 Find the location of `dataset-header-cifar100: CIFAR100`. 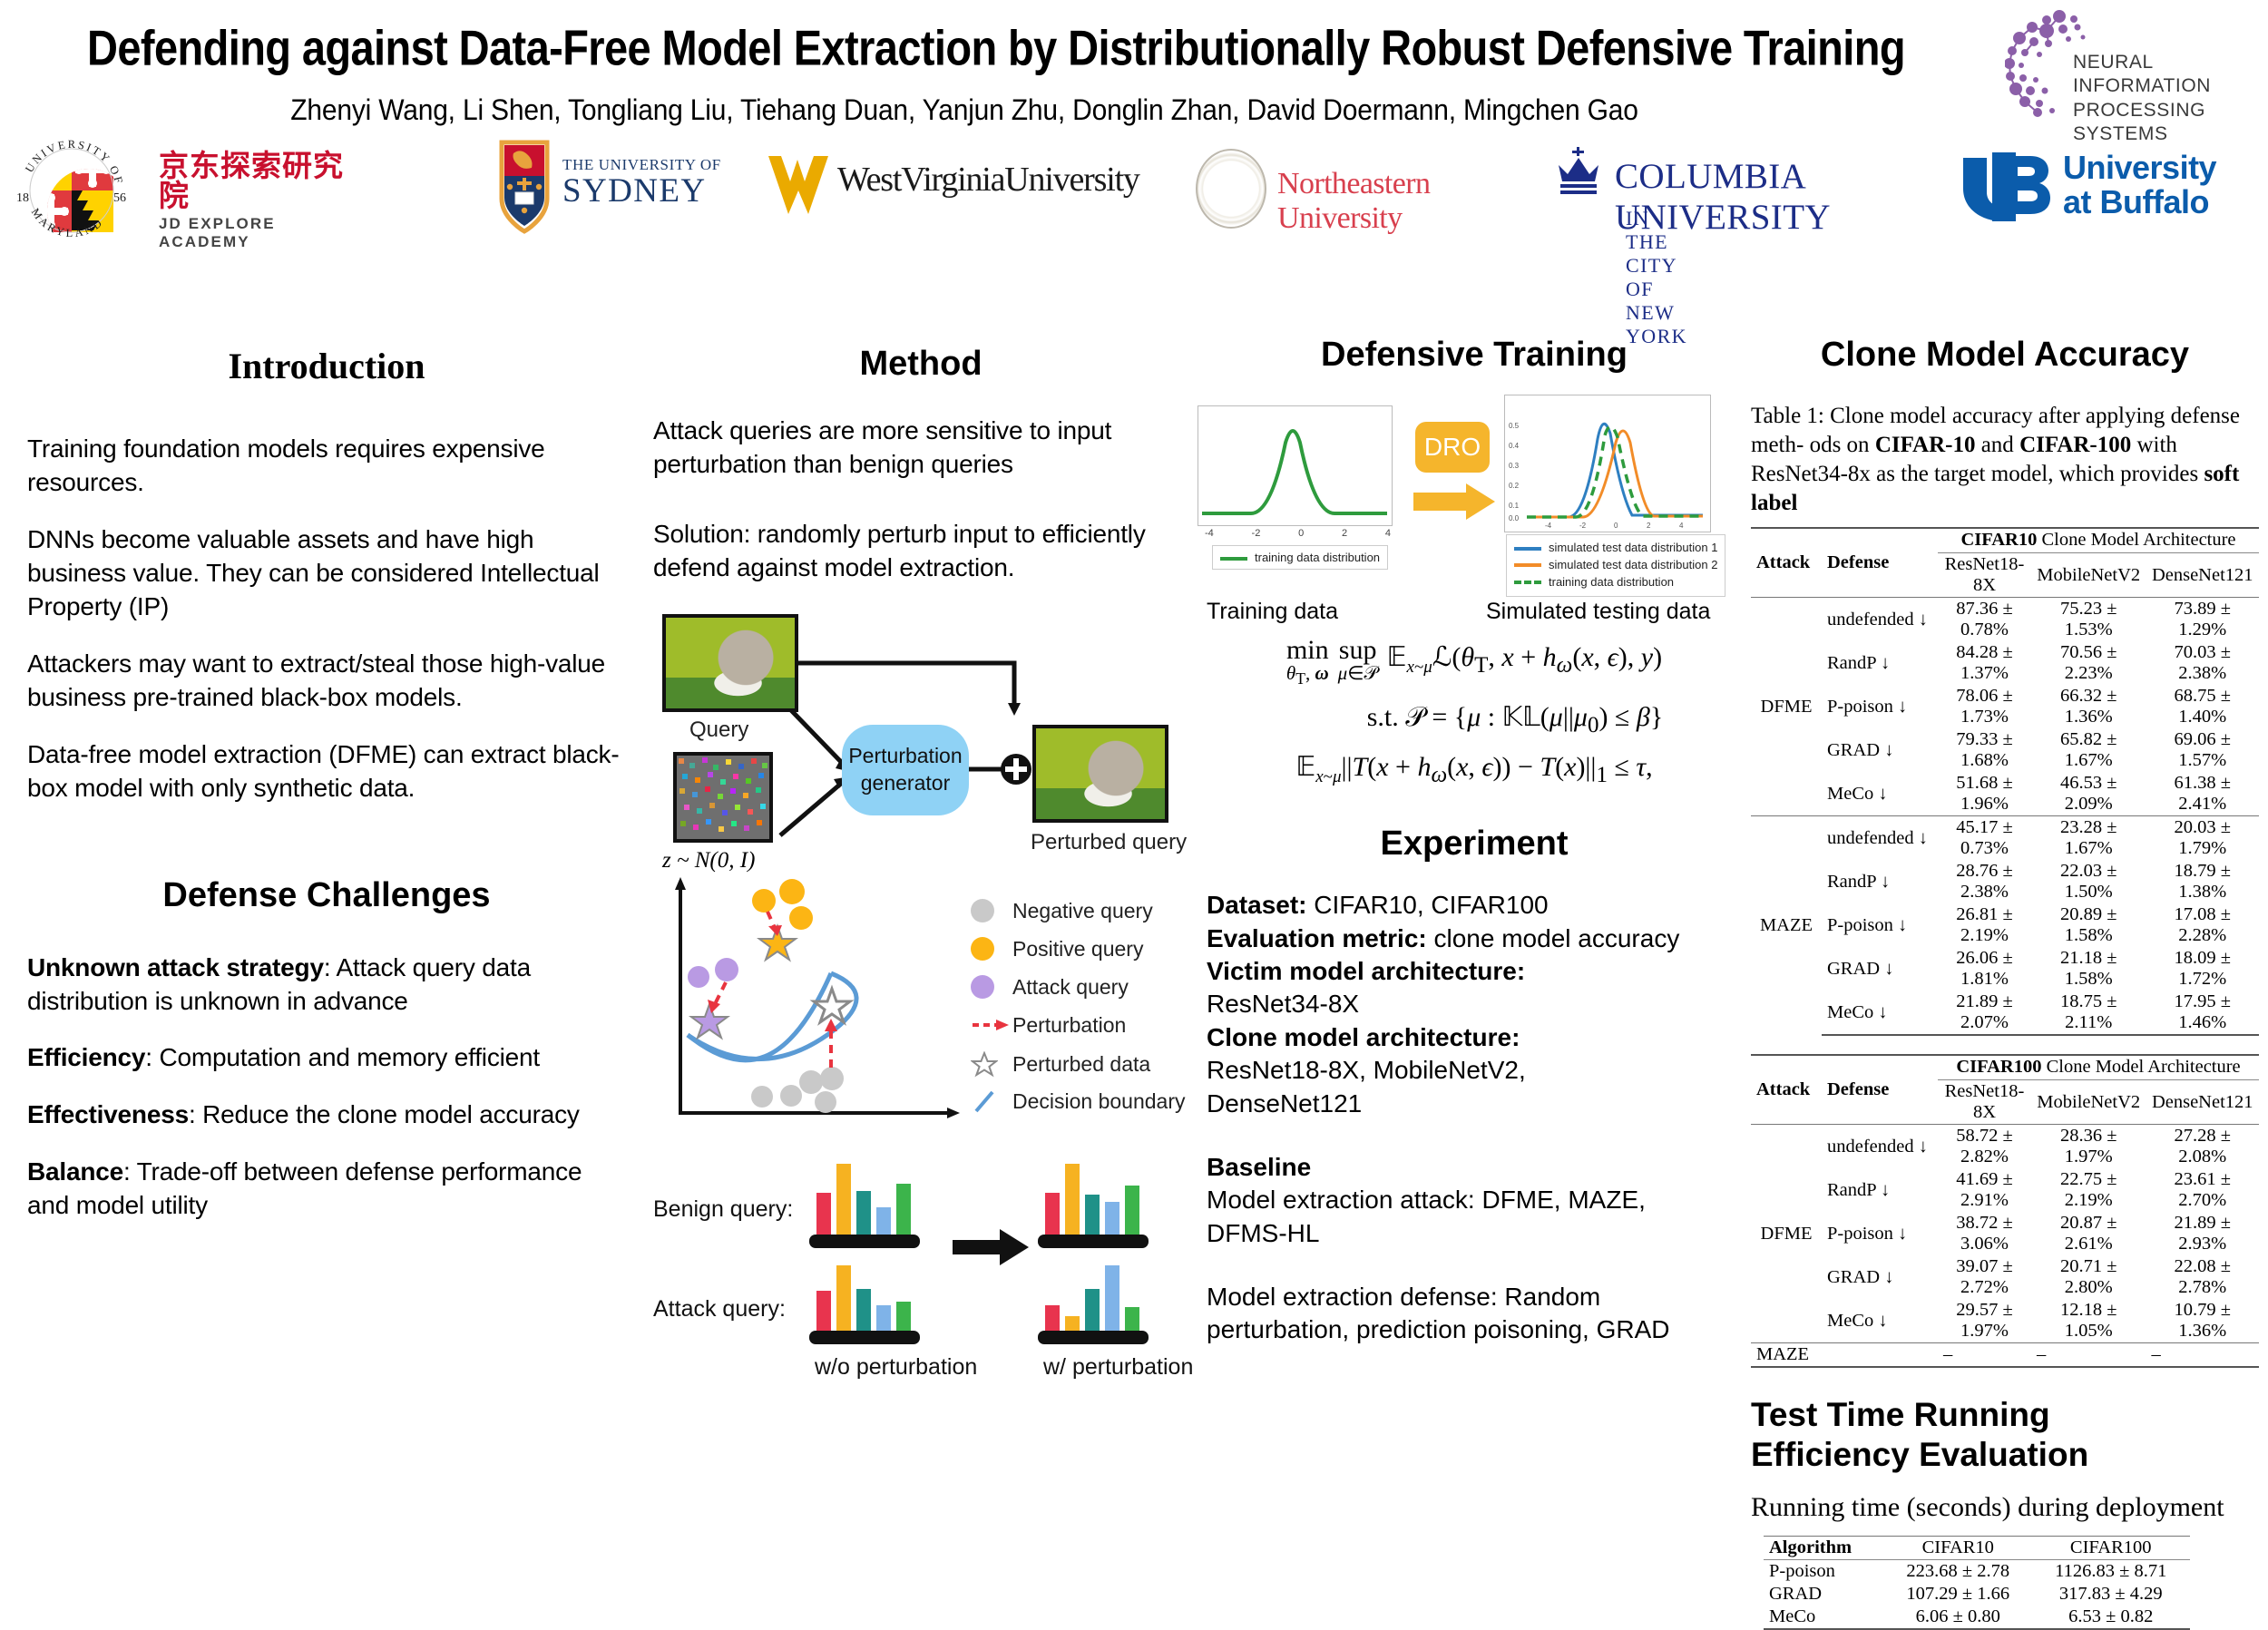

dataset-header-cifar100: CIFAR100 is located at coordinates (1999, 1067).